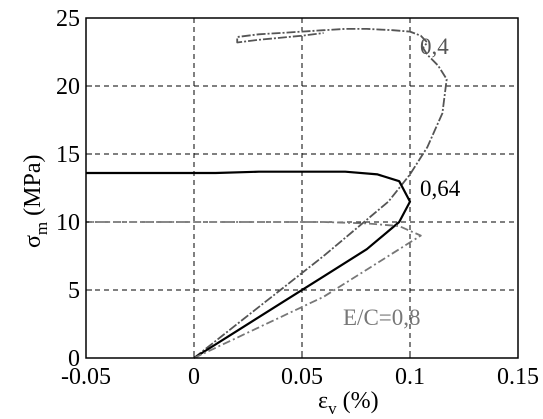  I want to click on x-tick-label: 0.05, so click(302, 377).